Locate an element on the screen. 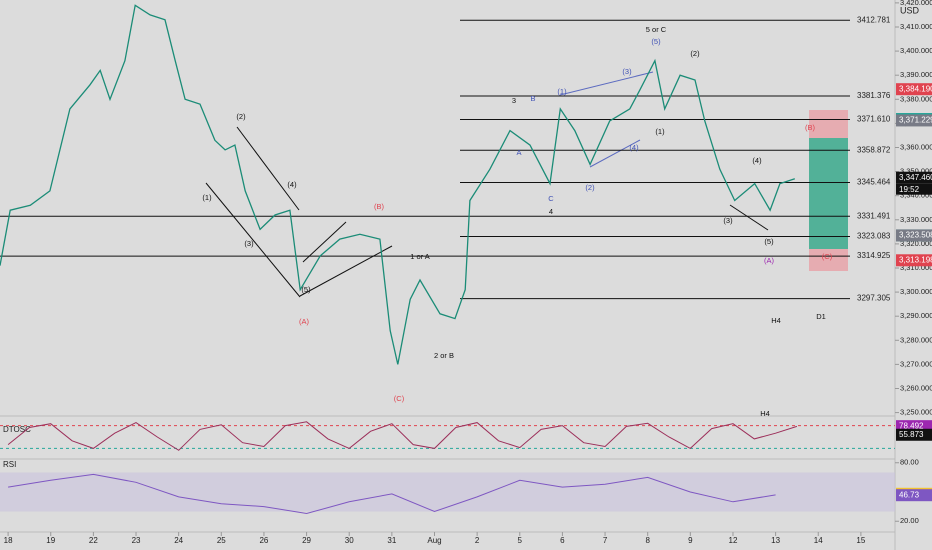 The image size is (932, 550). panel-title: RSI is located at coordinates (9, 464).